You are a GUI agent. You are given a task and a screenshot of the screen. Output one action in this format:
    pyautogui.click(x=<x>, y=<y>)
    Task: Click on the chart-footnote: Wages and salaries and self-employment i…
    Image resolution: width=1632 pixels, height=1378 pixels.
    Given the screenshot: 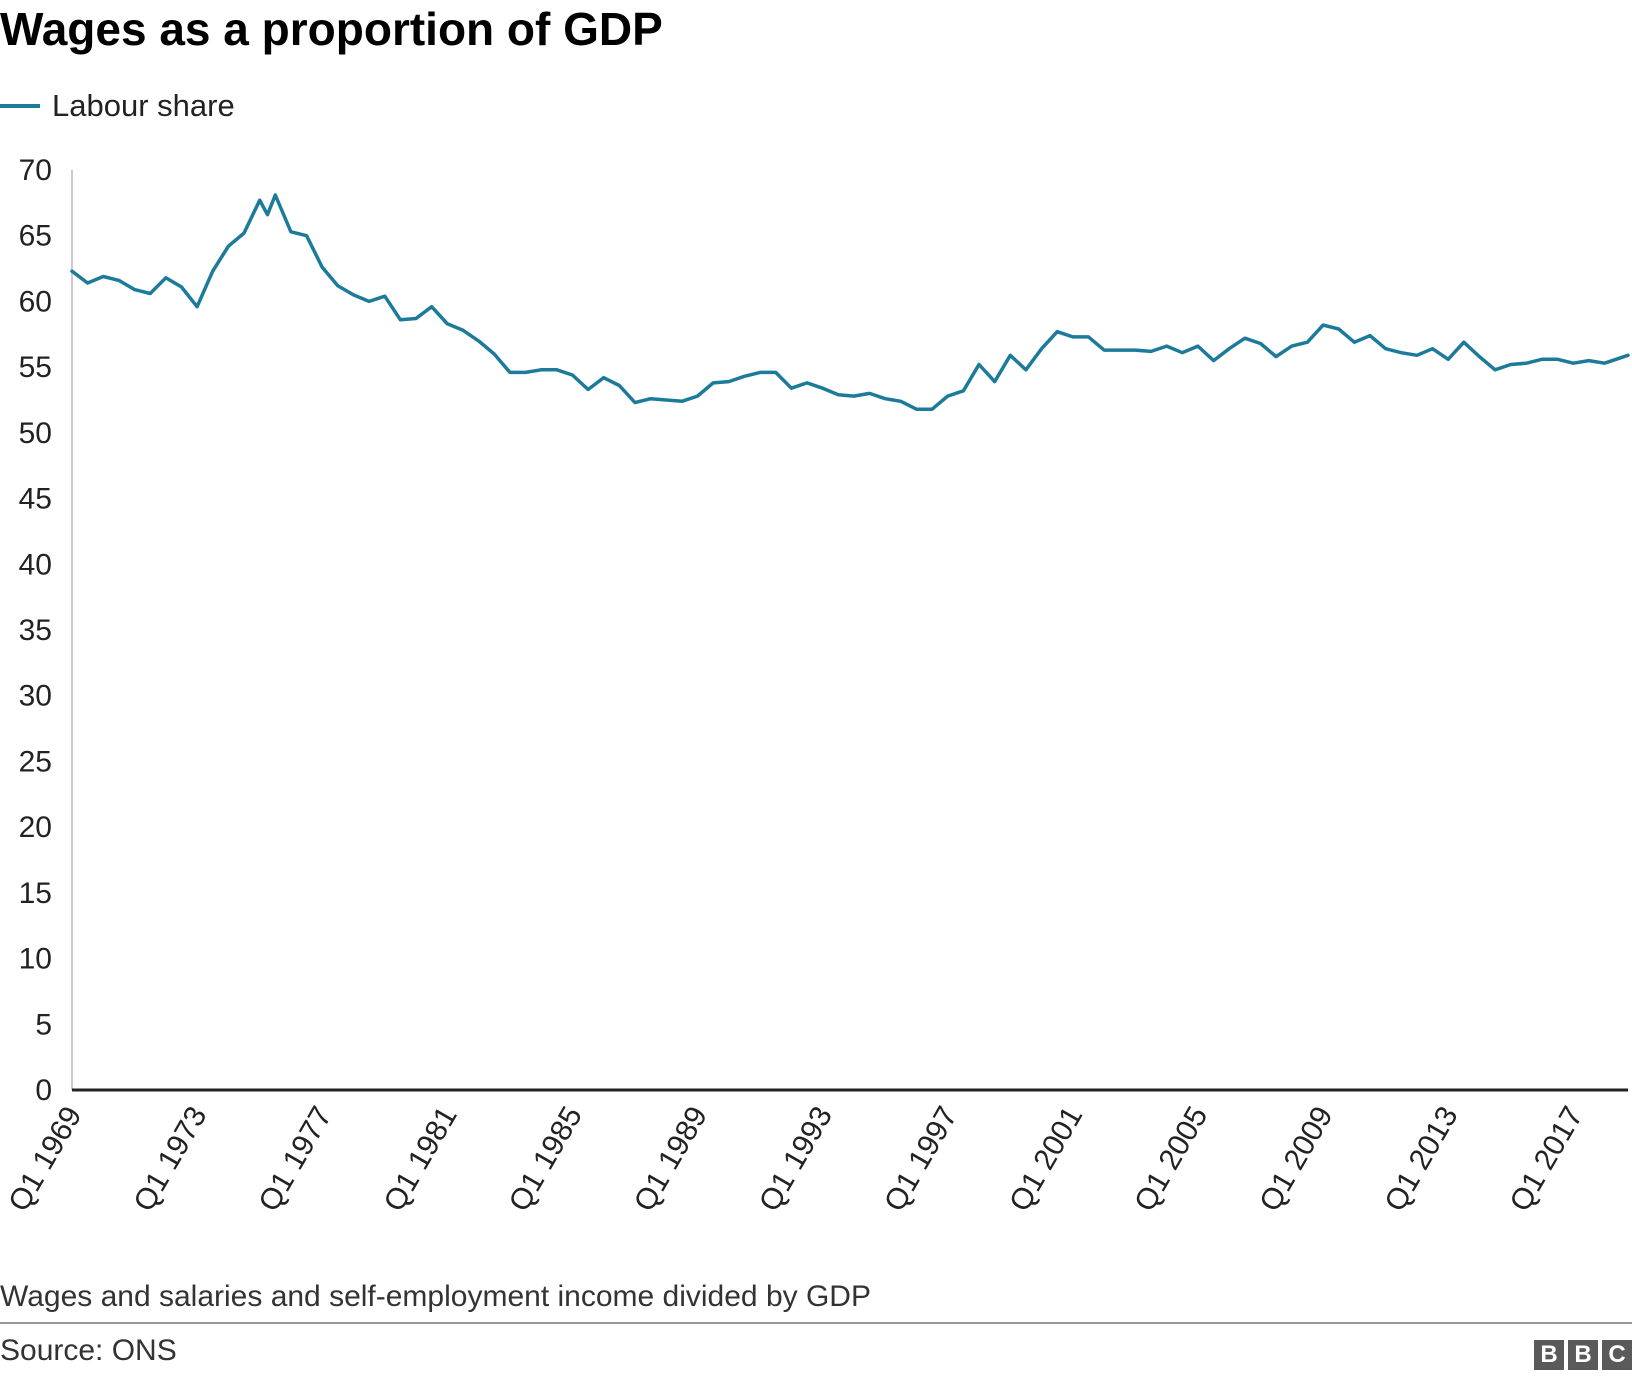 What is the action you would take?
    pyautogui.click(x=435, y=1296)
    